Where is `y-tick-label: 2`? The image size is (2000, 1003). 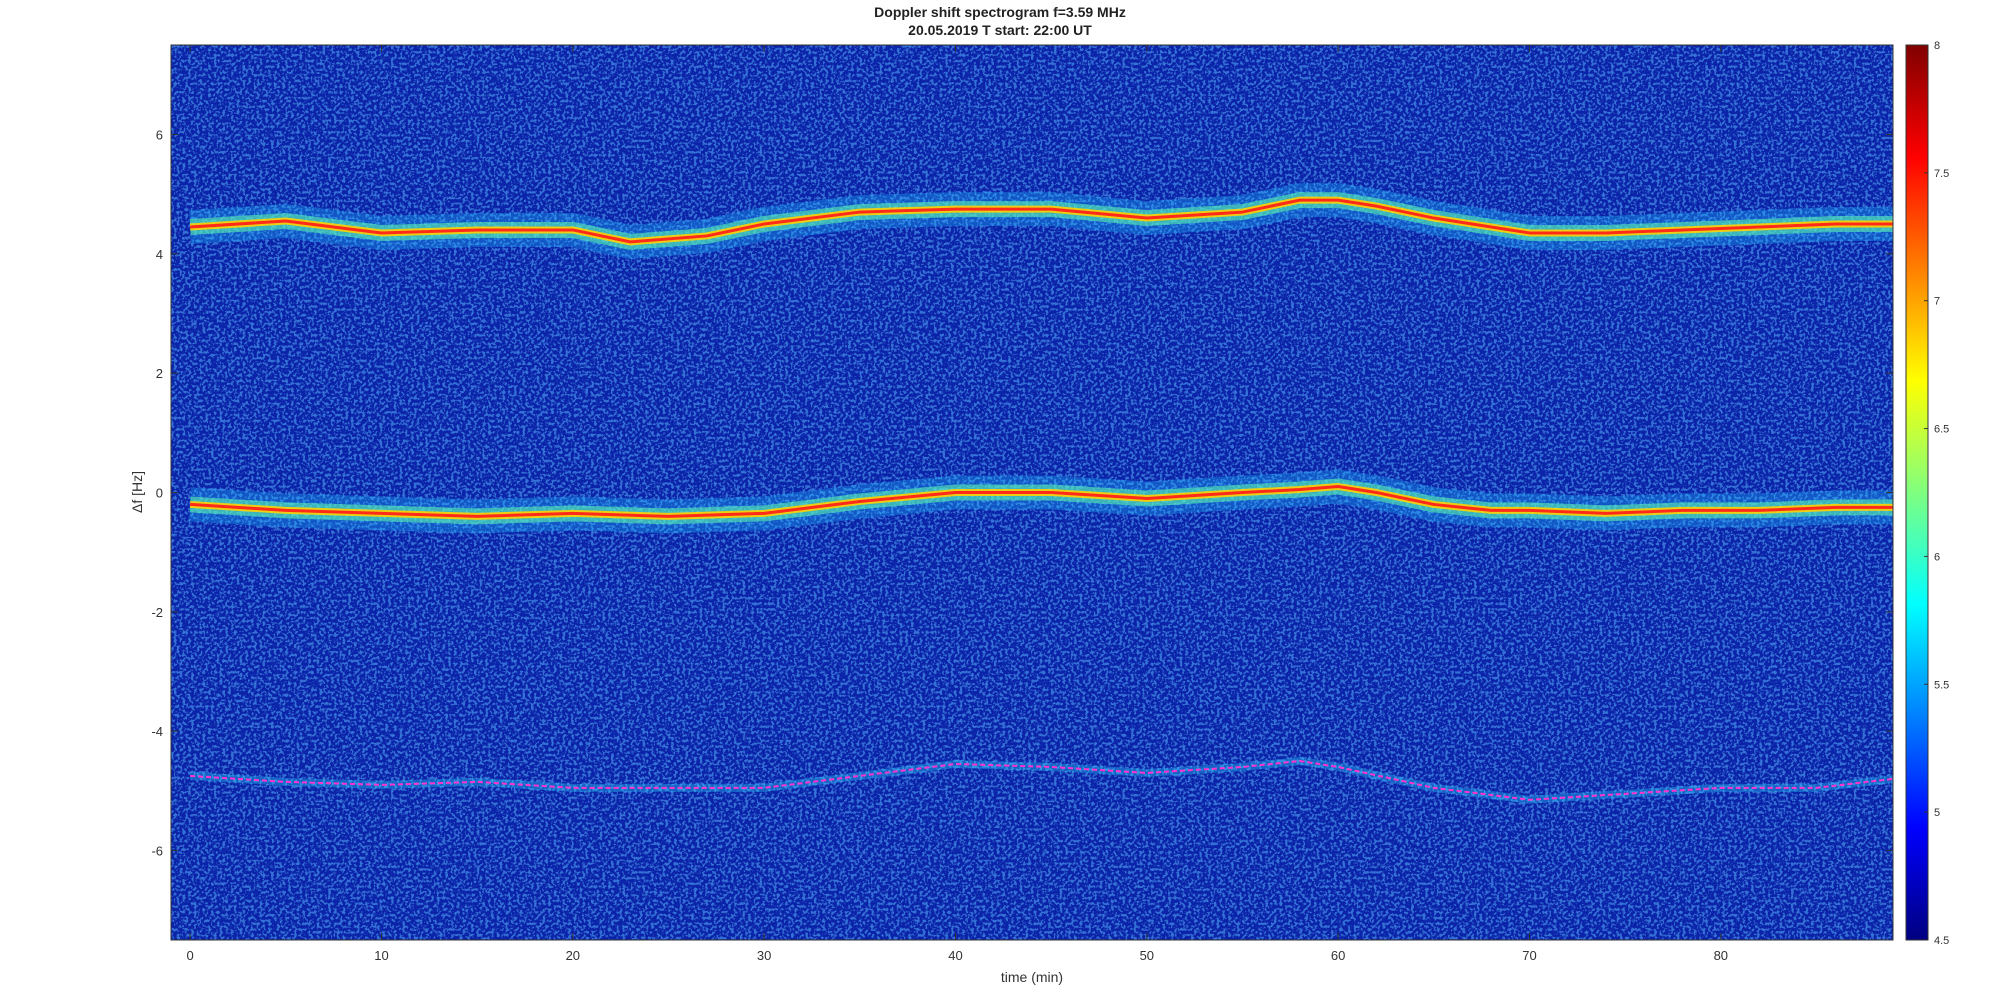
y-tick-label: 2 is located at coordinates (159, 373).